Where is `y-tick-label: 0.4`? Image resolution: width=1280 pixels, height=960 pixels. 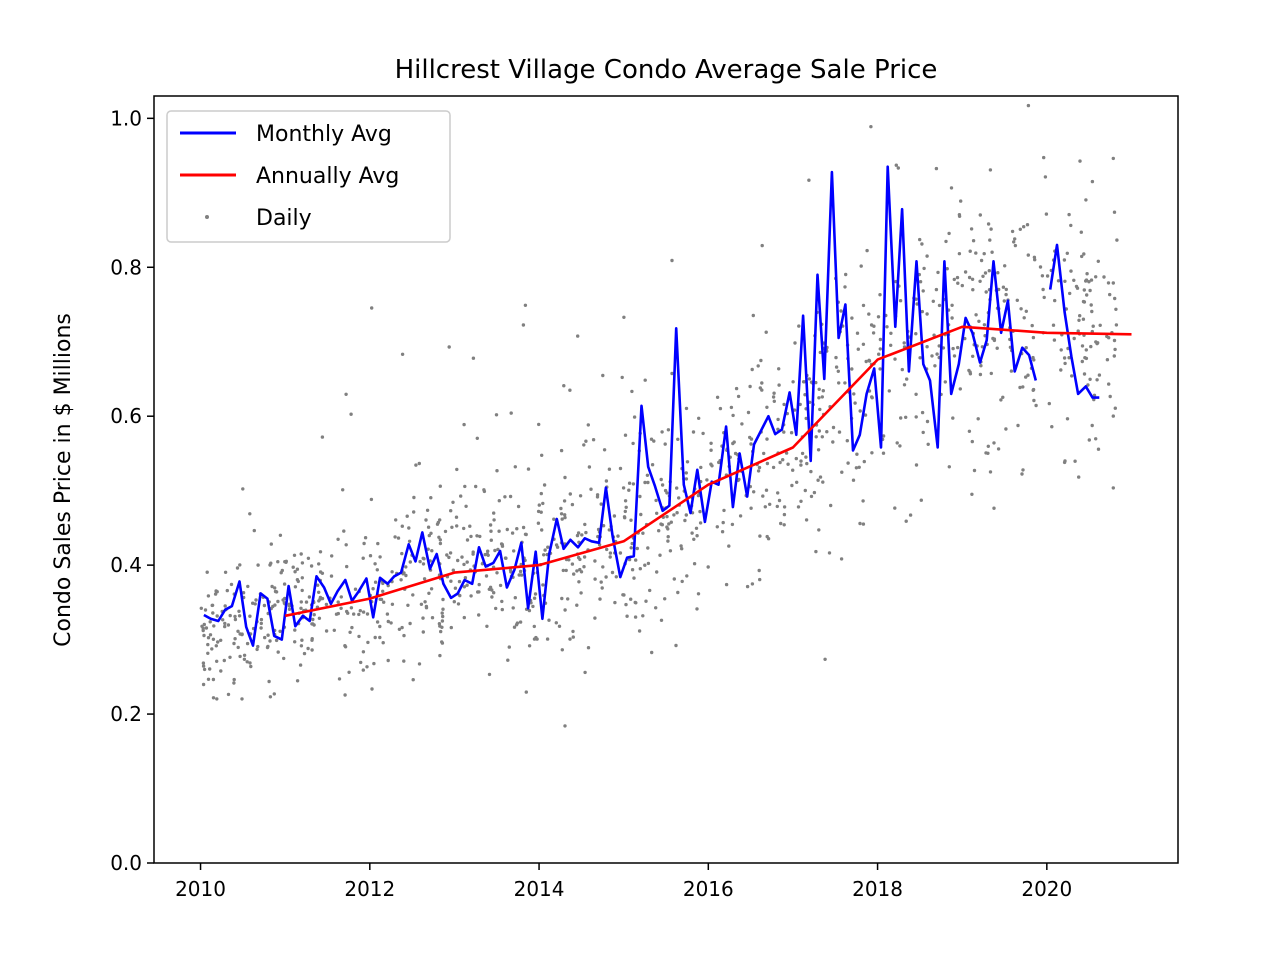
y-tick-label: 0.4 is located at coordinates (126, 565).